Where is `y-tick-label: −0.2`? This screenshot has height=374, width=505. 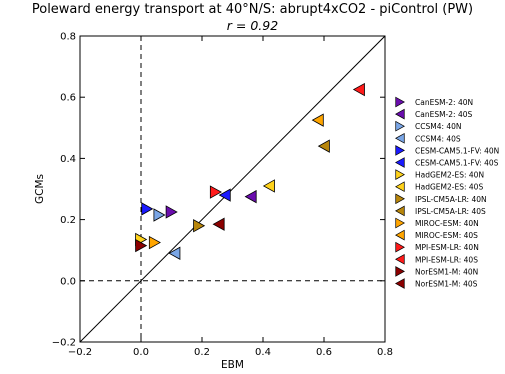
y-tick-label: −0.2 is located at coordinates (64, 343).